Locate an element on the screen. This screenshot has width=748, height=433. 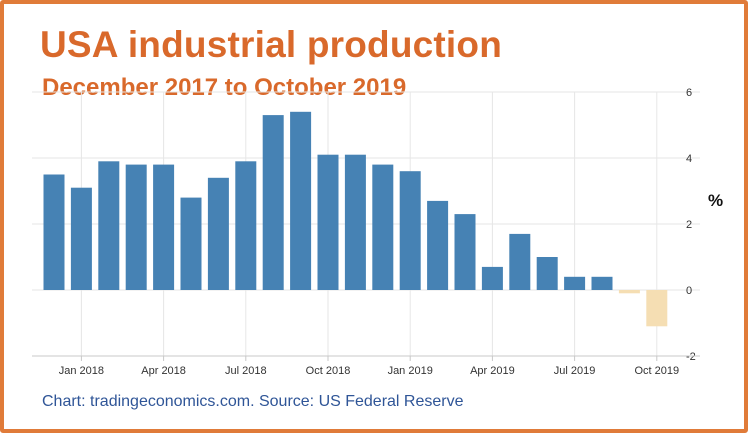
y-tick-label: 2 is located at coordinates (689, 225).